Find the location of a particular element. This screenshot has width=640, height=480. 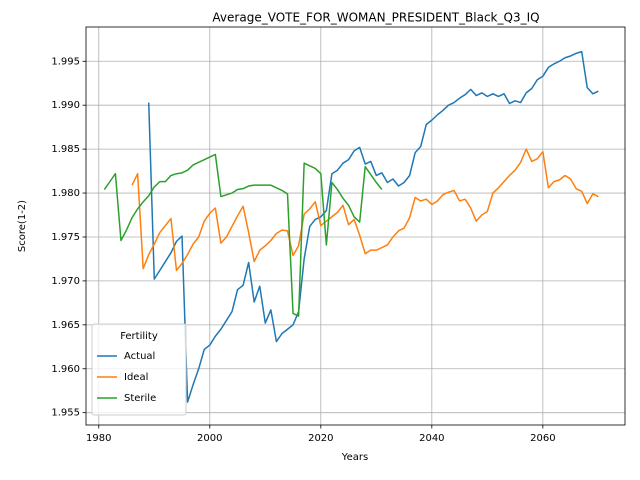

x-tick-label: 2000 is located at coordinates (209, 438).